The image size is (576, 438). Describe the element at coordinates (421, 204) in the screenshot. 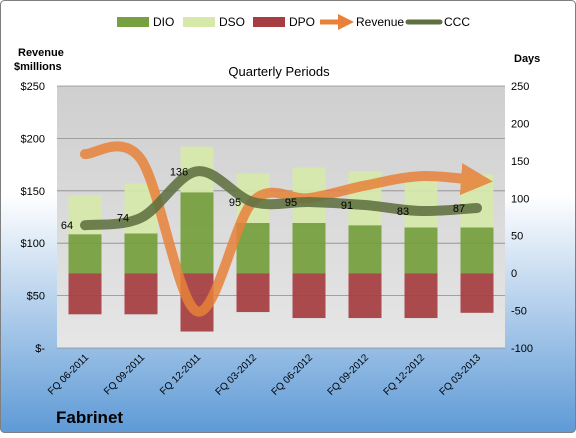

I see `bar-dso` at that location.